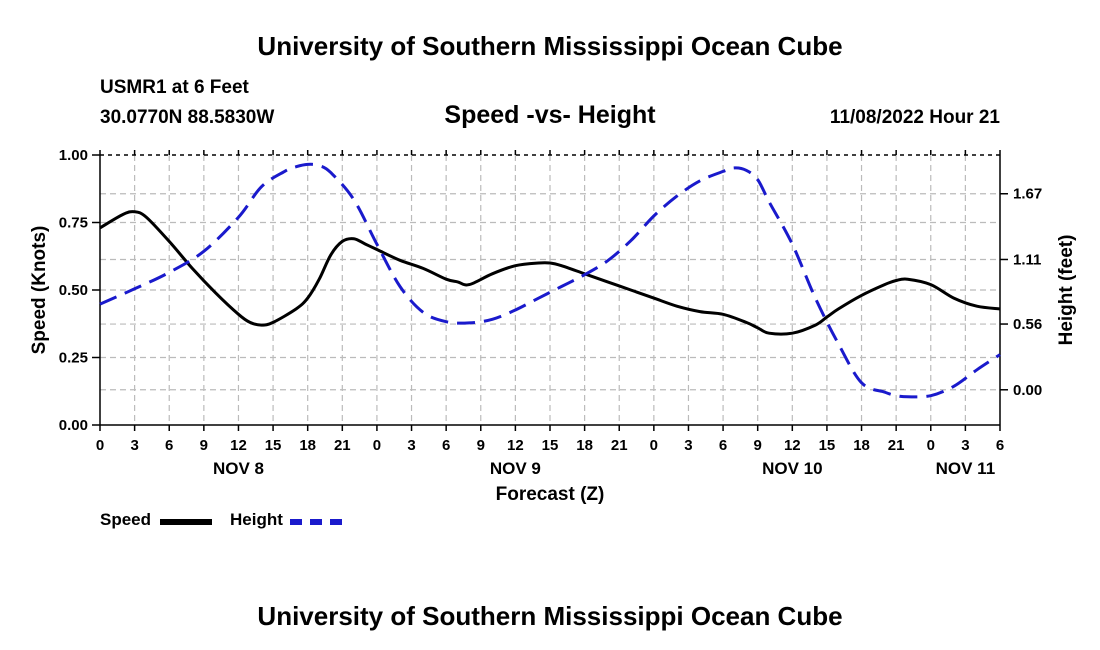 Image resolution: width=1100 pixels, height=650 pixels. I want to click on y-axis-label: Speed (Knots), so click(39, 290).